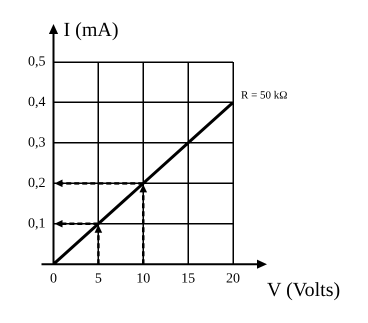 This screenshot has height=323, width=368. I want to click on x-tick-label: 0, so click(53, 278).